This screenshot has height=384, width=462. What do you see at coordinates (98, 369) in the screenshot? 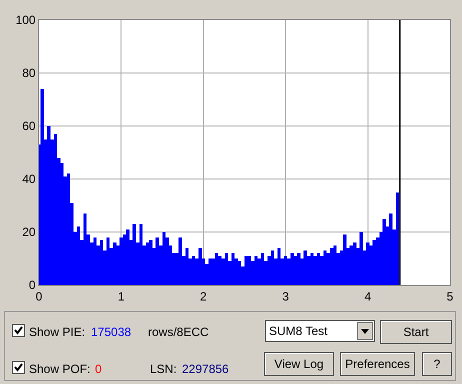
I see `text: 0` at bounding box center [98, 369].